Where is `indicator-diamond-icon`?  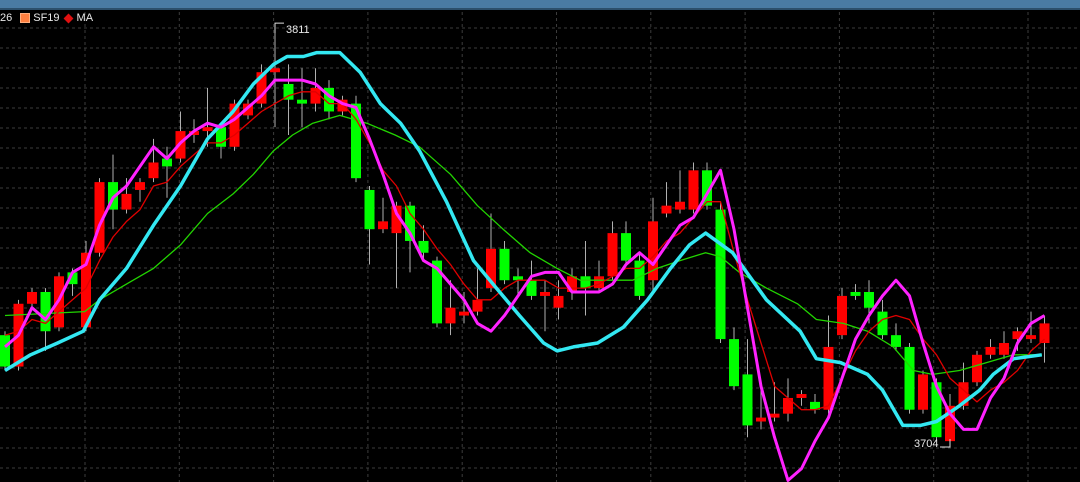 indicator-diamond-icon is located at coordinates (68, 18).